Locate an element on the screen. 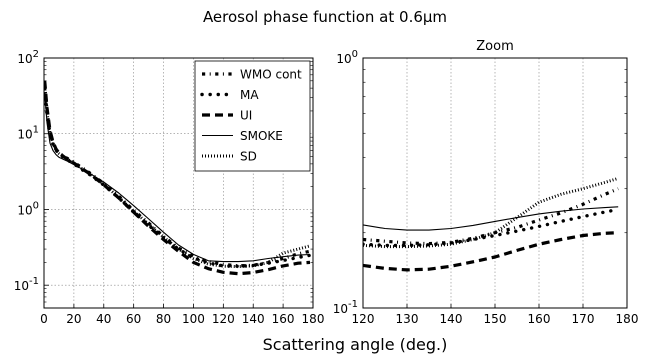 Image resolution: width=651 pixels, height=357 pixels. series-line-smoke is located at coordinates (491, 218).